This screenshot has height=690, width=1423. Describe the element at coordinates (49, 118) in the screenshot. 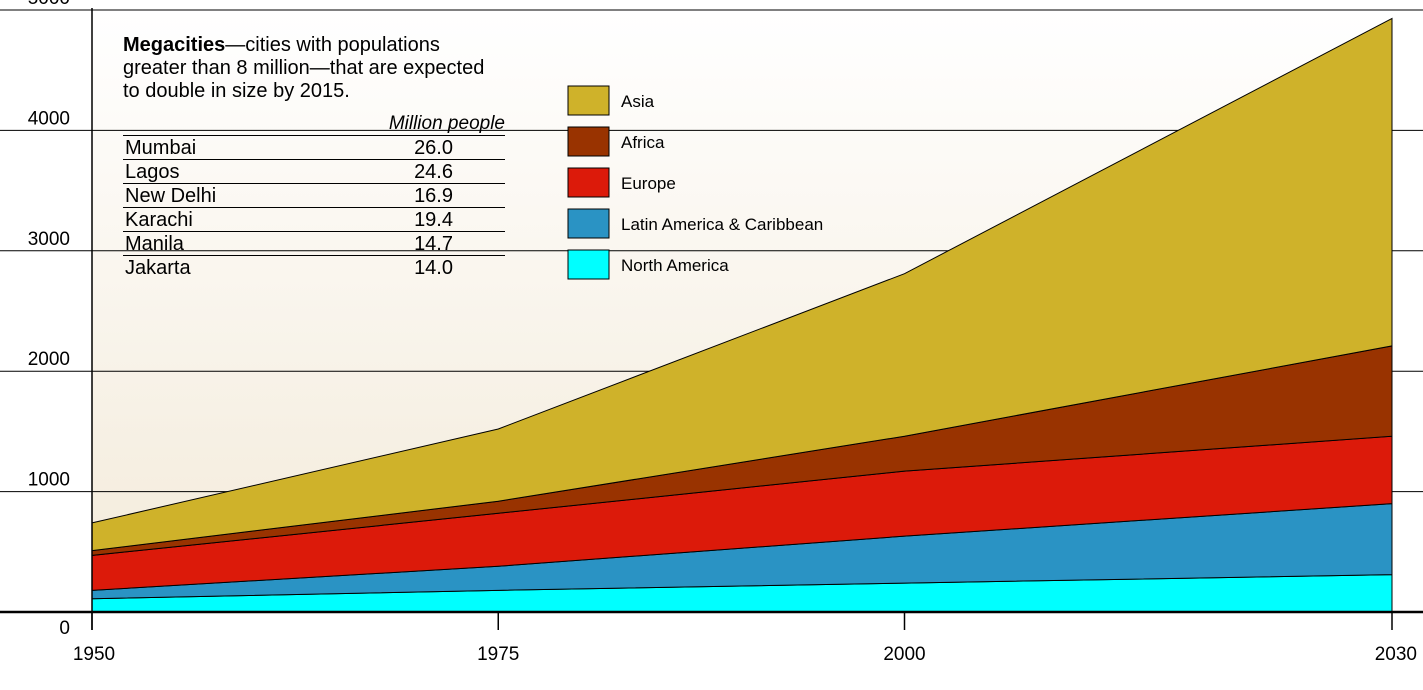

I see `y-tick-label: 4000` at that location.